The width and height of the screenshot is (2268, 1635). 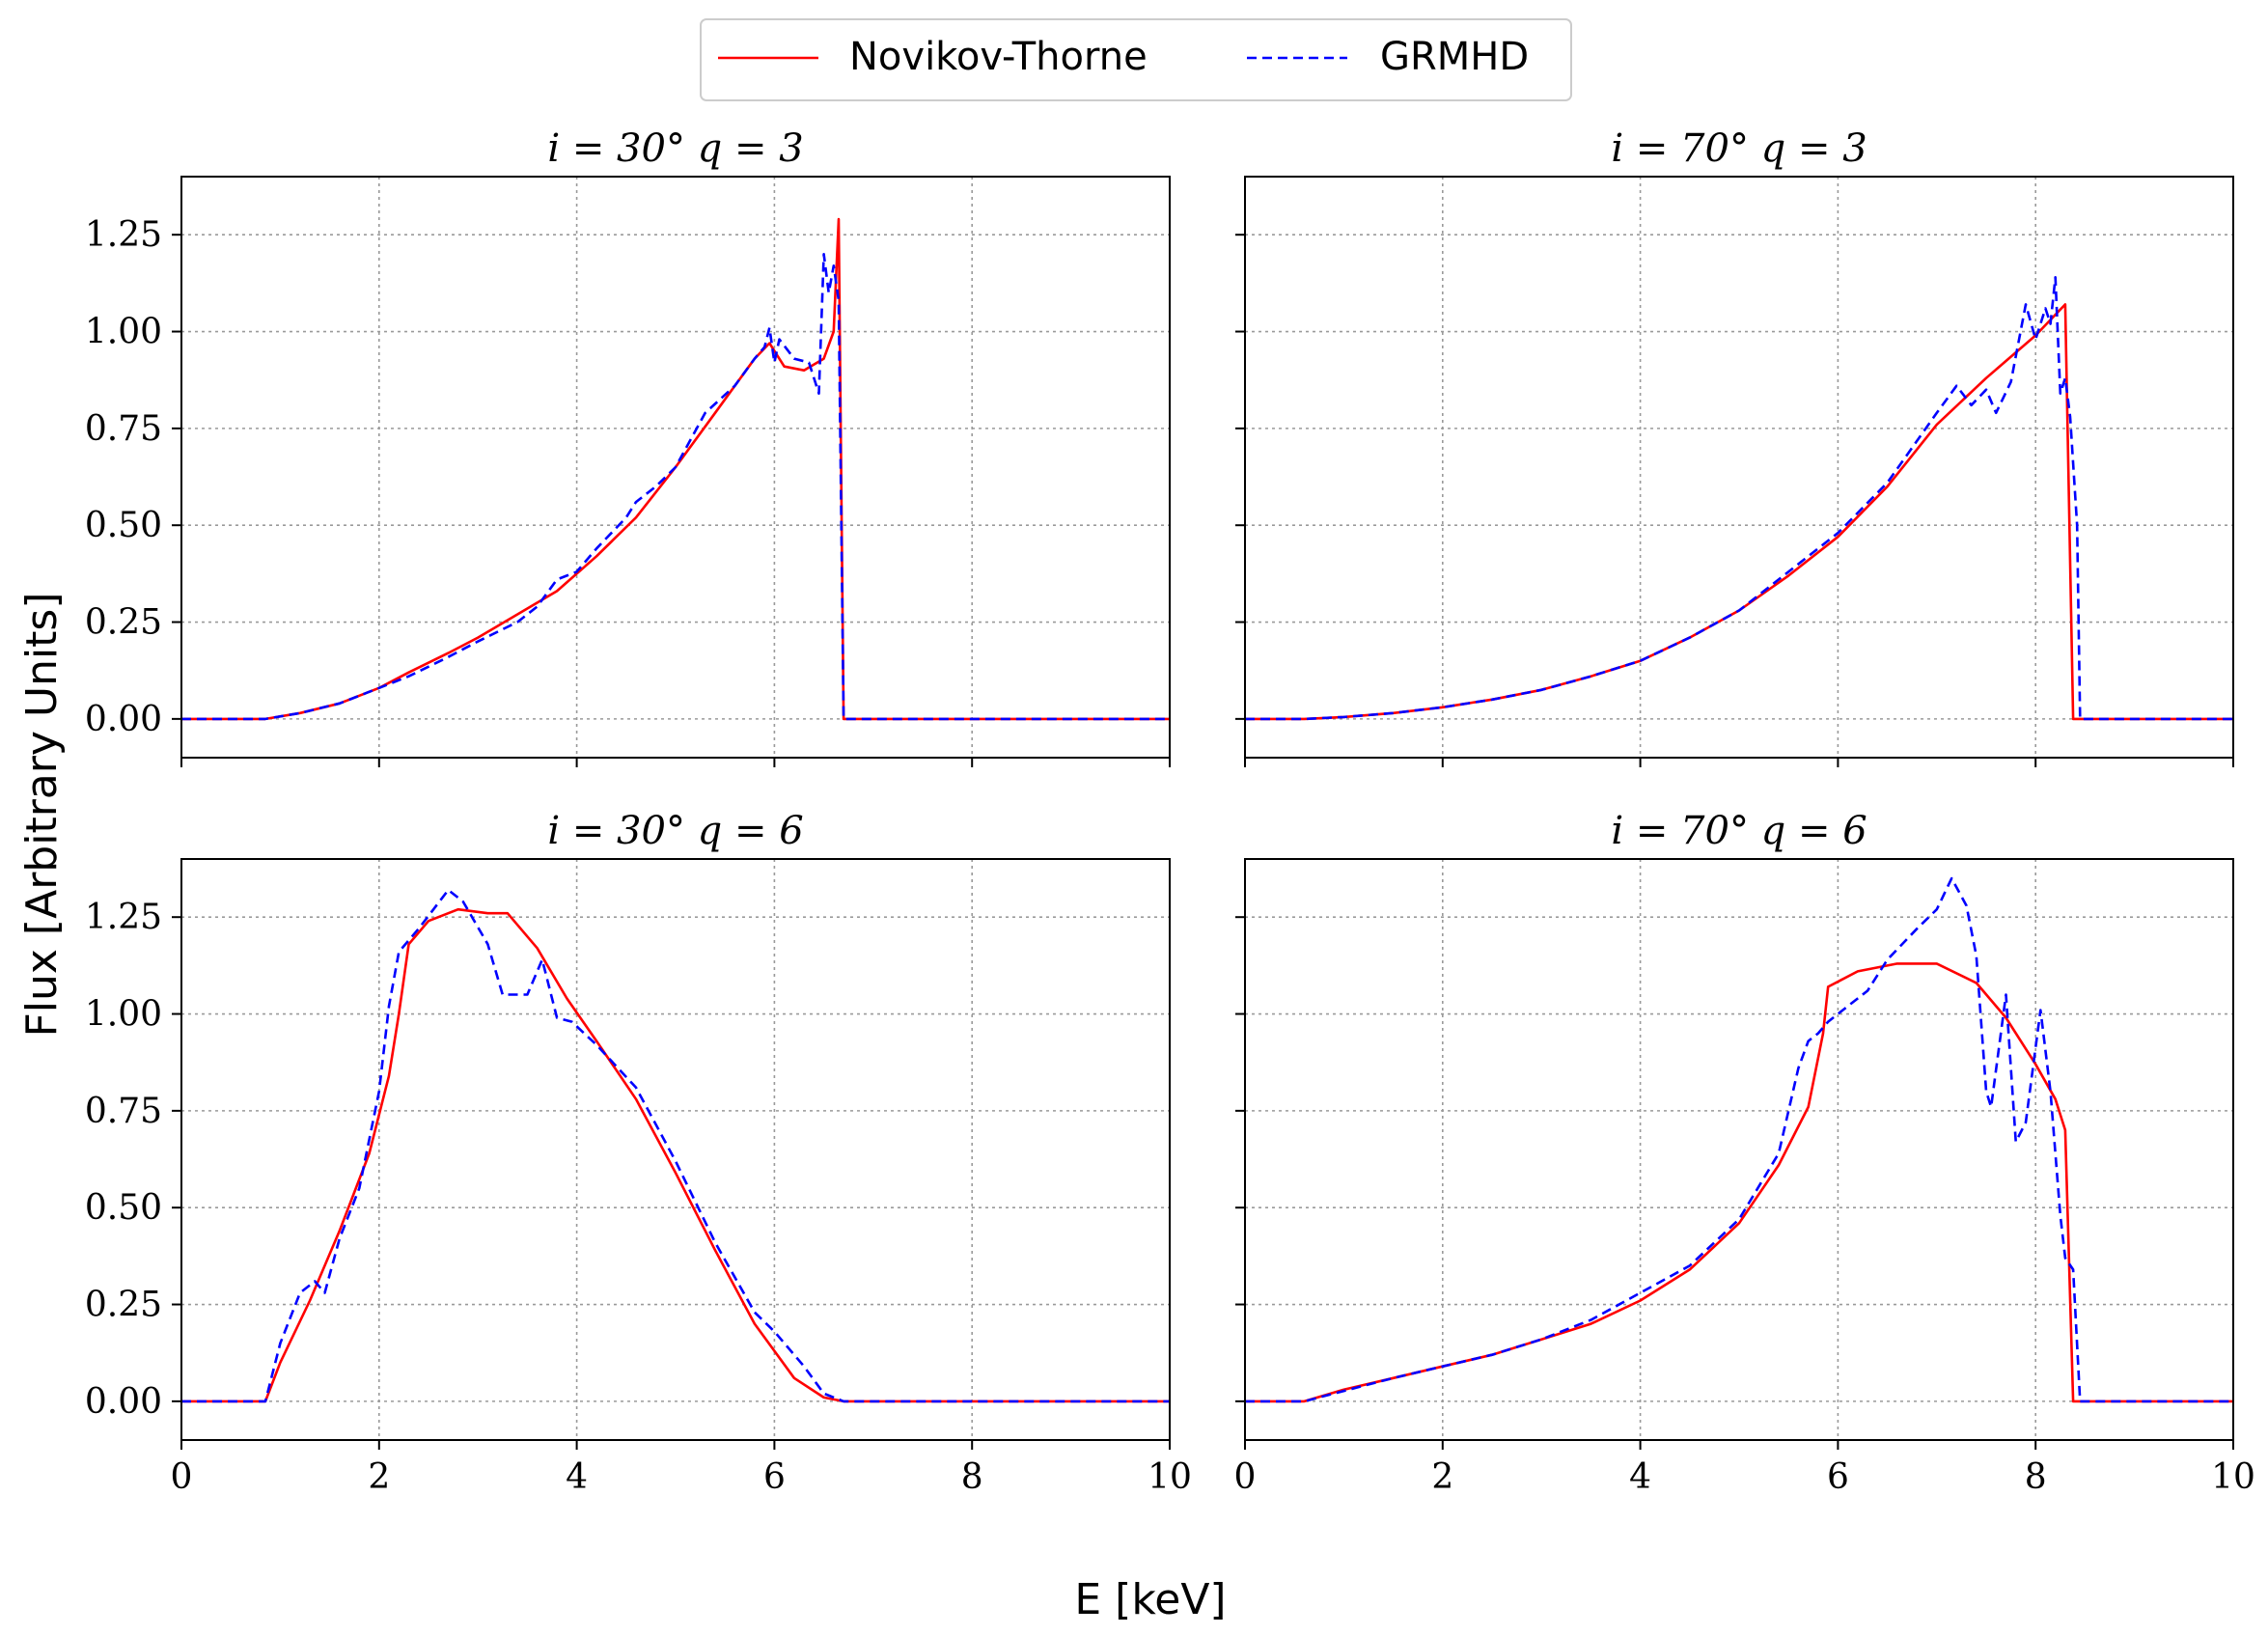 What do you see at coordinates (675, 148) in the screenshot?
I see `panel-title: i = 30° q = 3` at bounding box center [675, 148].